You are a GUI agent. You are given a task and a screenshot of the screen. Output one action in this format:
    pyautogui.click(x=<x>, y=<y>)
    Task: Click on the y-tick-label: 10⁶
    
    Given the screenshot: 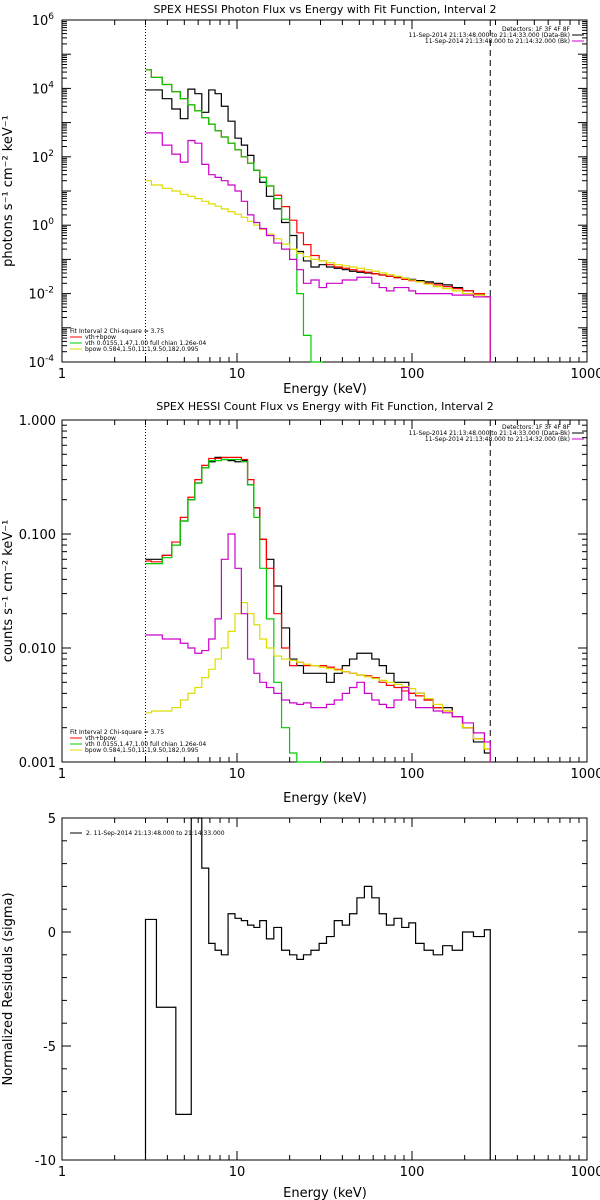 What is the action you would take?
    pyautogui.click(x=43, y=20)
    